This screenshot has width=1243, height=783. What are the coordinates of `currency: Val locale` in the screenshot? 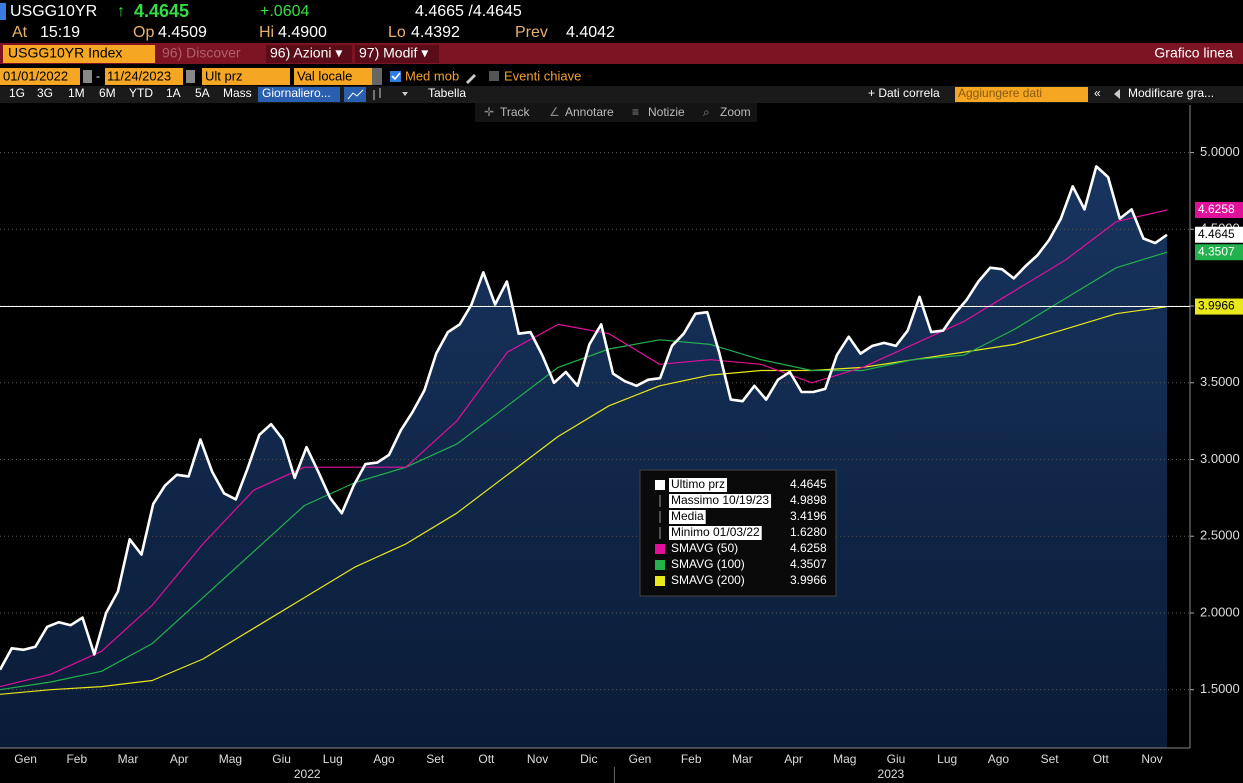 It's located at (324, 75).